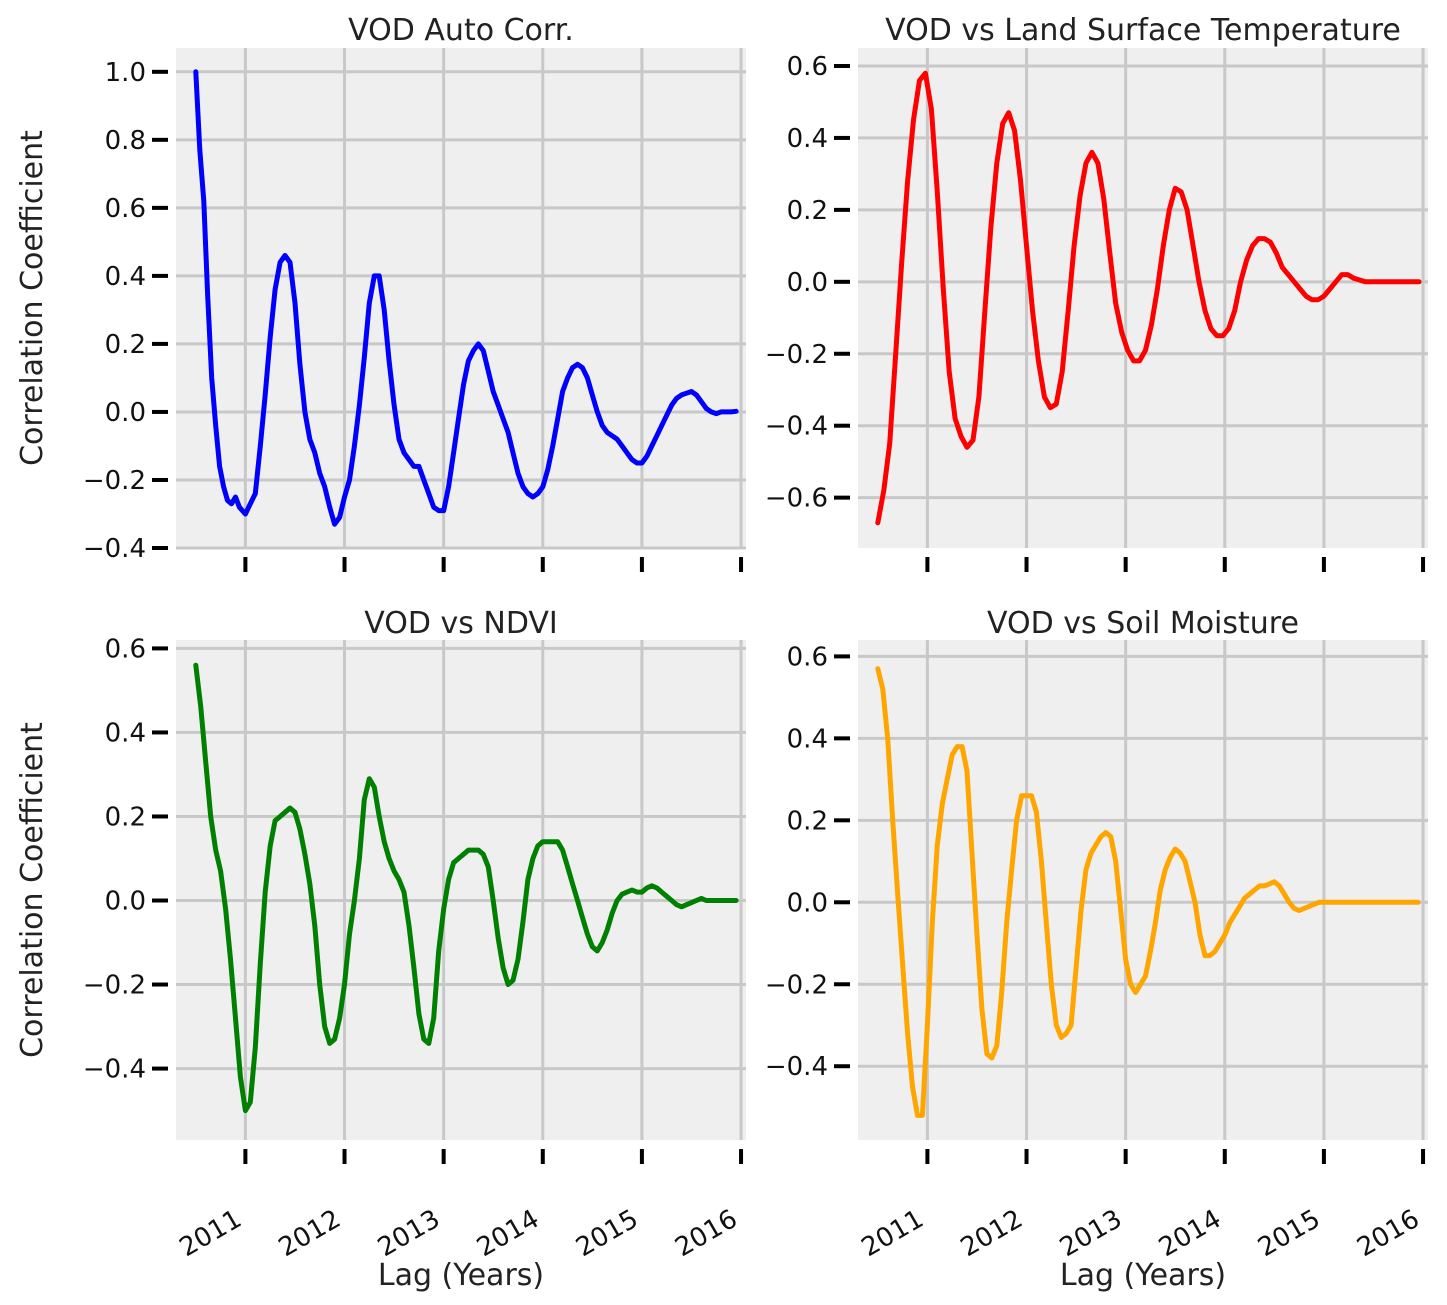 The width and height of the screenshot is (1447, 1305). Describe the element at coordinates (125, 73) in the screenshot. I see `y-tick-label: 1.0` at that location.